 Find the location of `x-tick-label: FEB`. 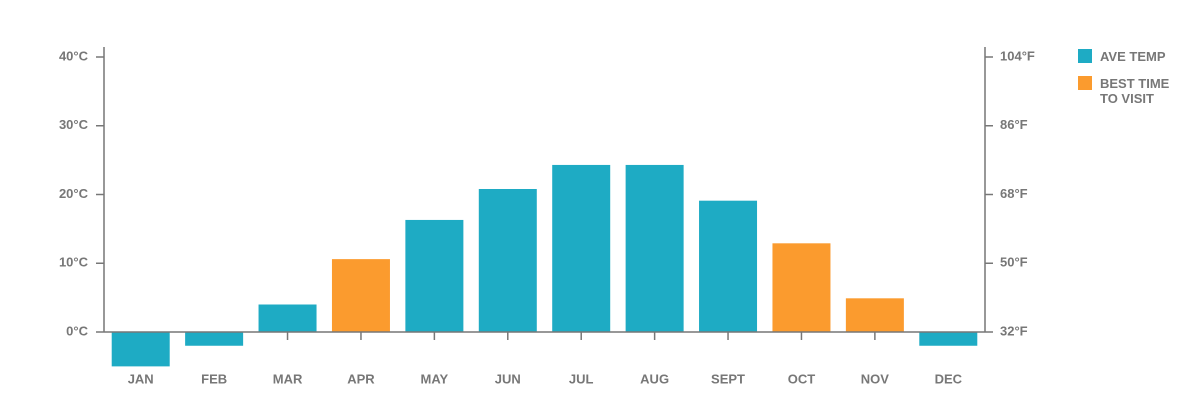

x-tick-label: FEB is located at coordinates (214, 378).